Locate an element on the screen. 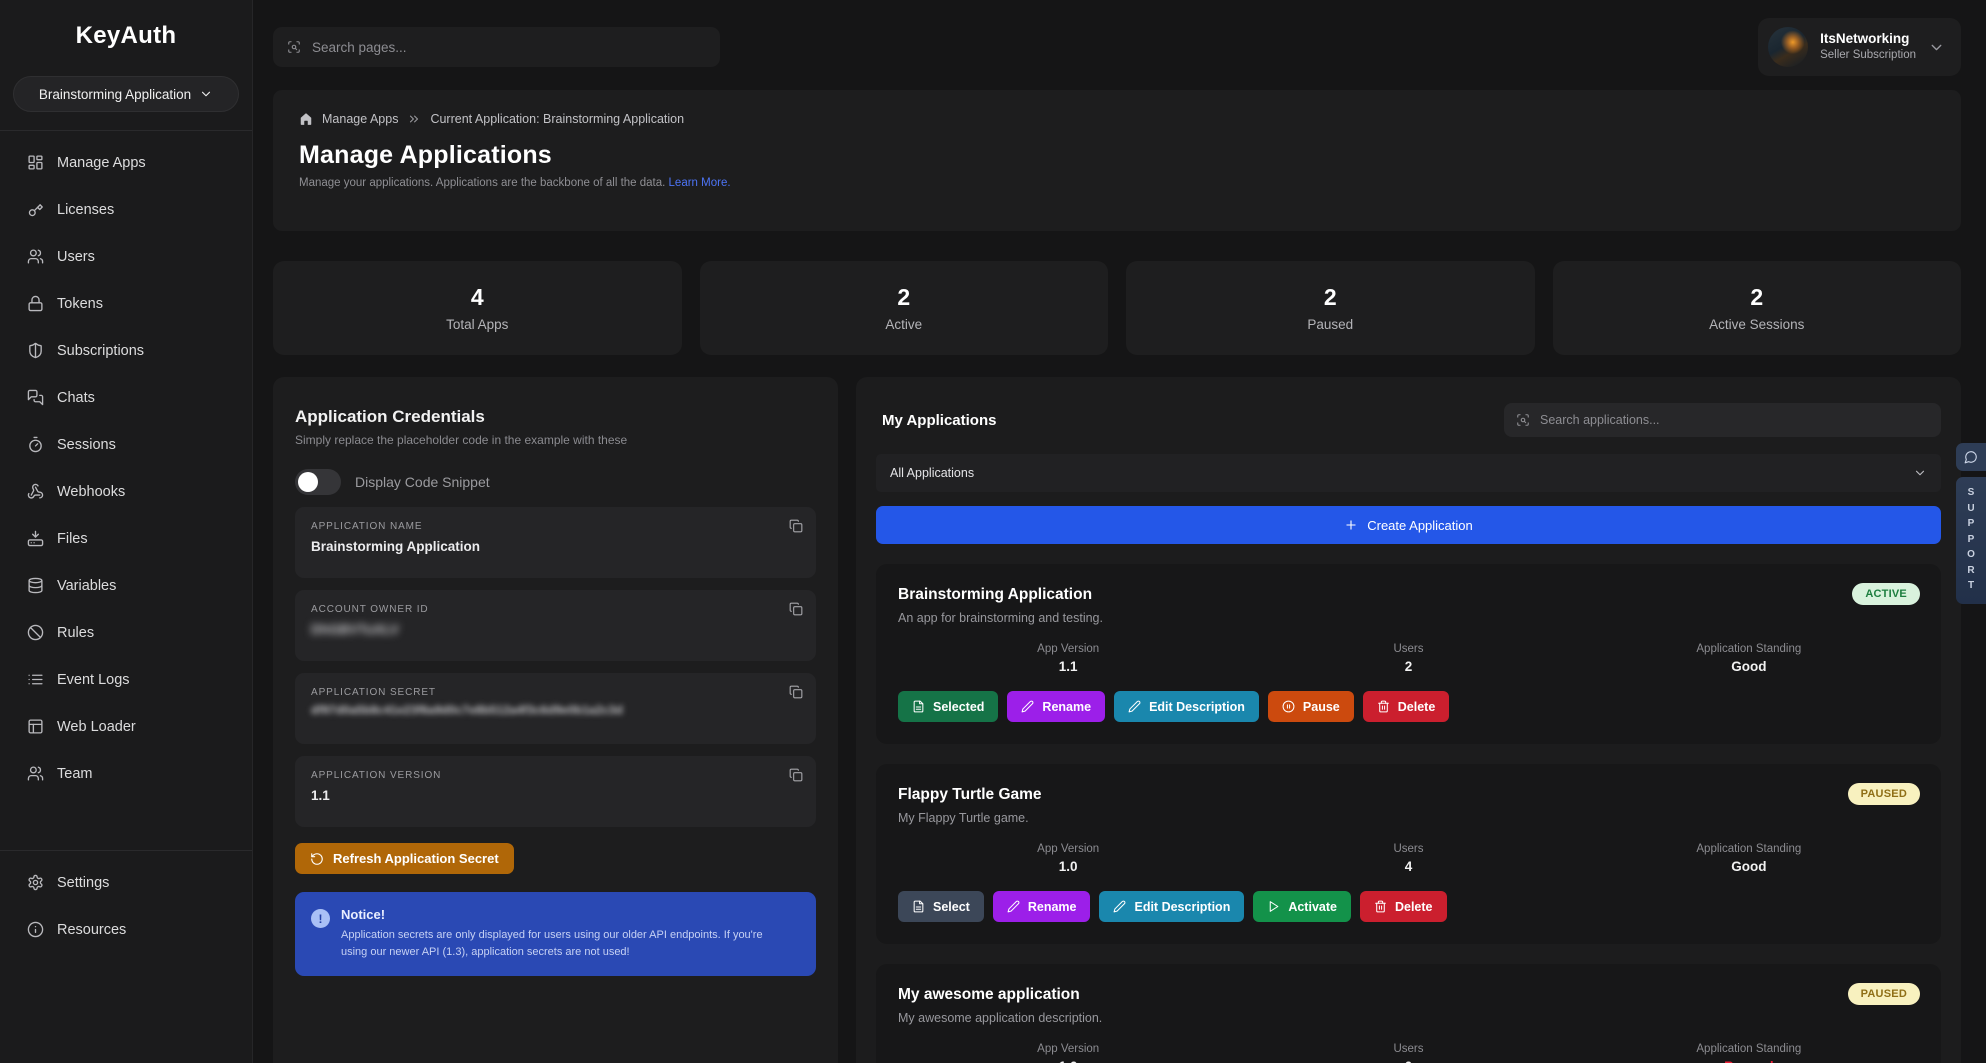 The width and height of the screenshot is (1986, 1063). learn-more-link: Learn More. is located at coordinates (699, 183).